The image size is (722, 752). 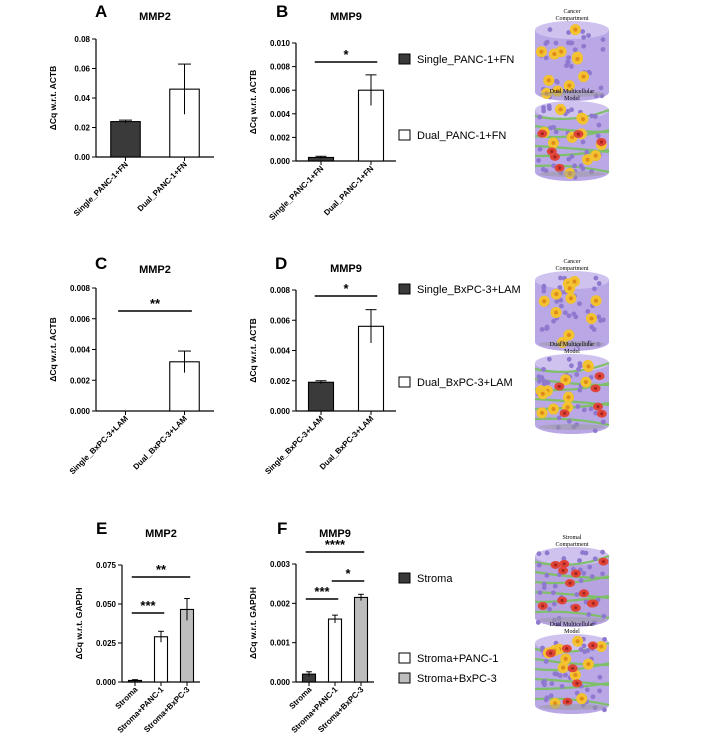 What do you see at coordinates (280, 43) in the screenshot?
I see `y-tick-label: 0.010` at bounding box center [280, 43].